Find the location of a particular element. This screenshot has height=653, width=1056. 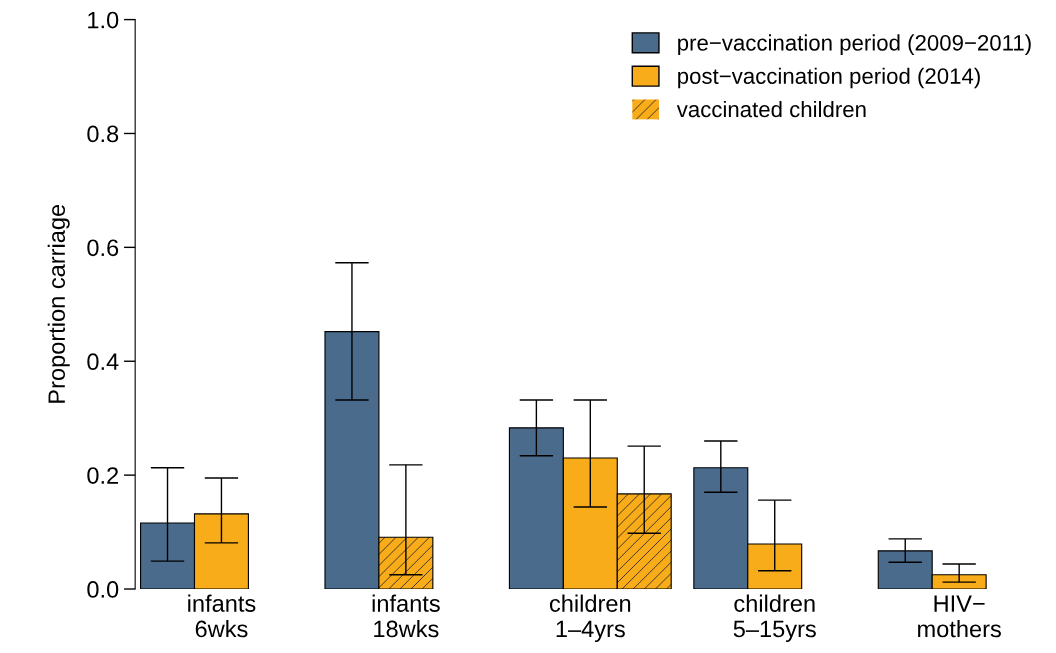

y-axis-title: Proportion carriage is located at coordinates (58, 303).